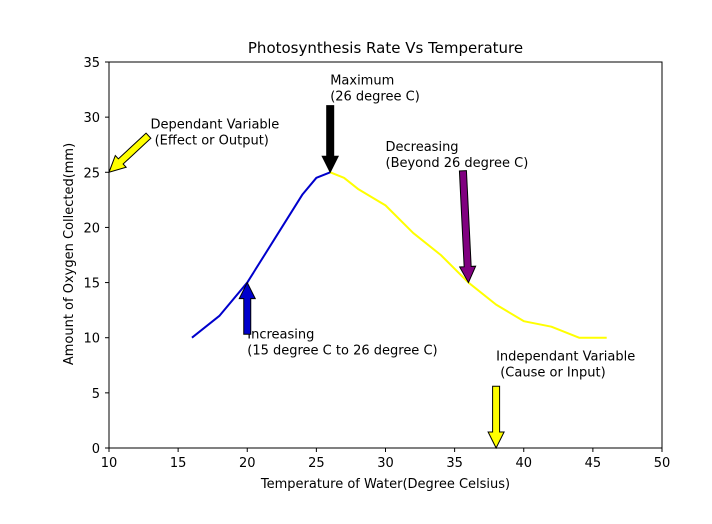  Describe the element at coordinates (91, 118) in the screenshot. I see `y-tick-label: 30` at that location.